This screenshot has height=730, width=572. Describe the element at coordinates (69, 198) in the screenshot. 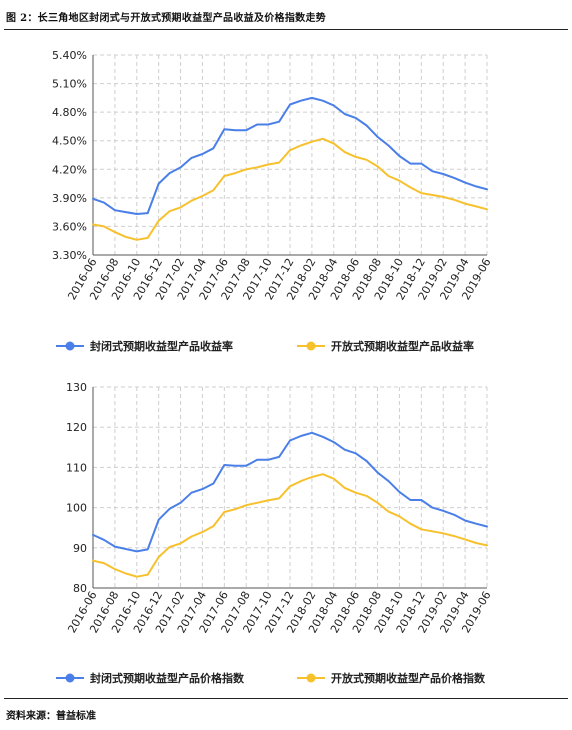

I see `yield-y-tick-label: 3.90%` at that location.